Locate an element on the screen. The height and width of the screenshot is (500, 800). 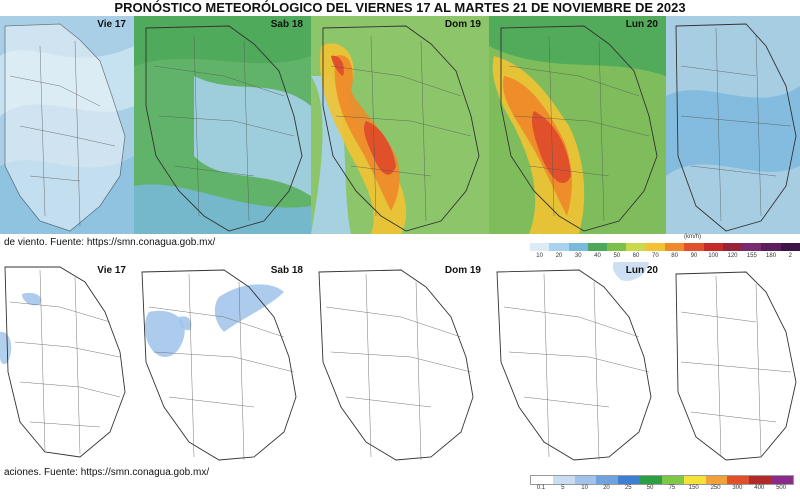
rain-map-vie-17: Vie 17 is located at coordinates (67, 362).